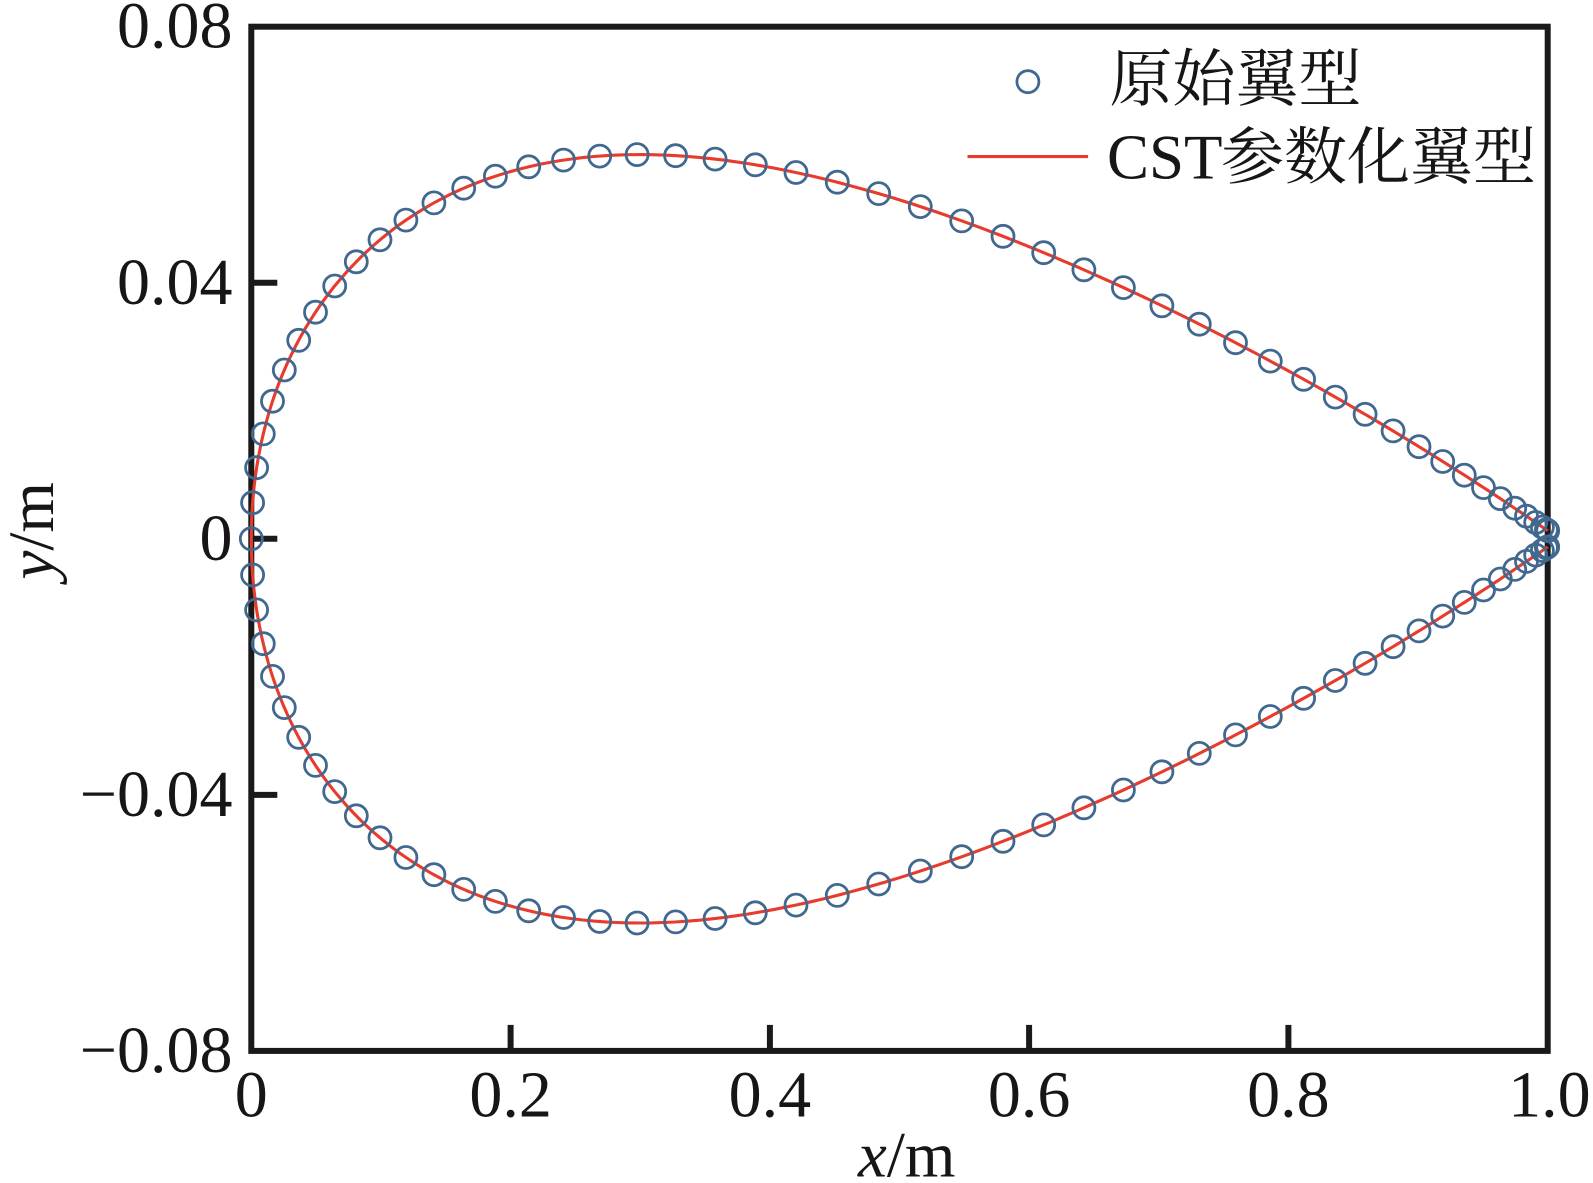  Describe the element at coordinates (34, 533) in the screenshot. I see `svg-text: y/m` at that location.